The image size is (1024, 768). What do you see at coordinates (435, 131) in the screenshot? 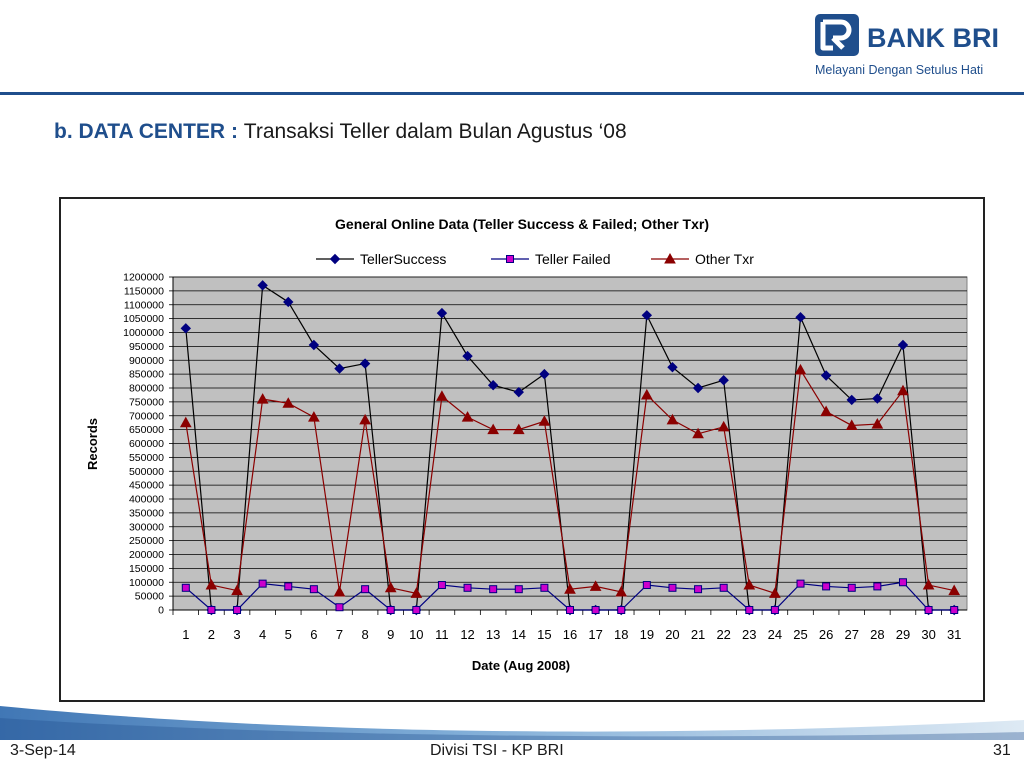
I see `slide-title-rest: Transaksi Teller dalam Bulan Agustus ‘08` at bounding box center [435, 131].